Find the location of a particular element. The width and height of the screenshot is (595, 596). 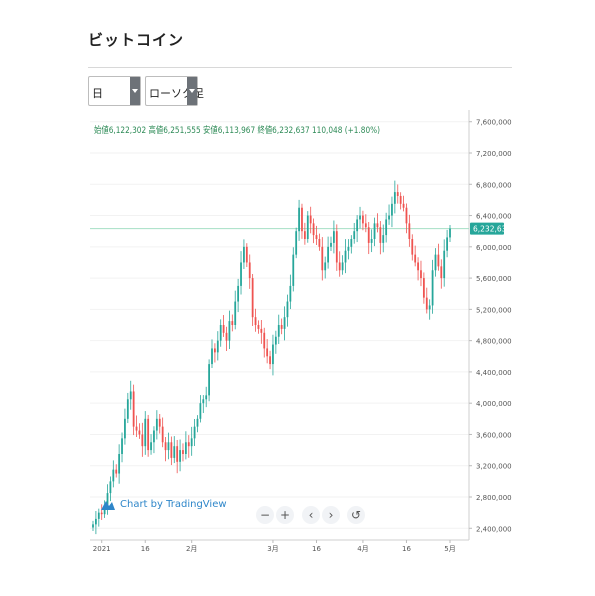

y-tick-label: 6,800,000 is located at coordinates (494, 185).